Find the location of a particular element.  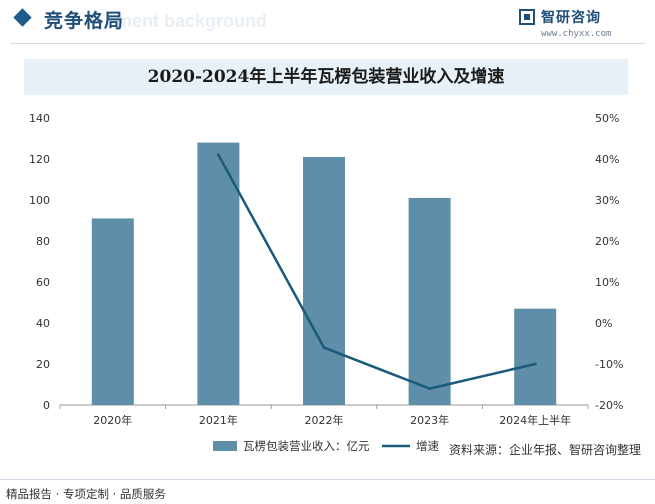

section-title: 竞争格局 is located at coordinates (84, 21).